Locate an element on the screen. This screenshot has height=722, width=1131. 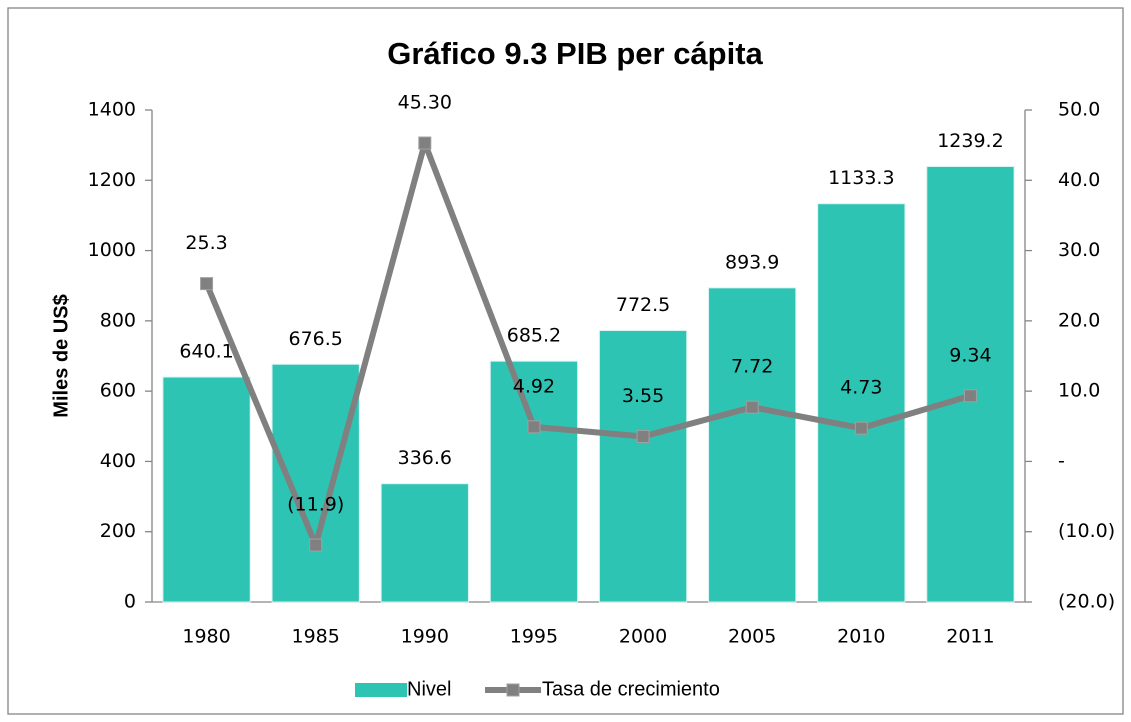
x-tick-label: 1980 is located at coordinates (206, 637).